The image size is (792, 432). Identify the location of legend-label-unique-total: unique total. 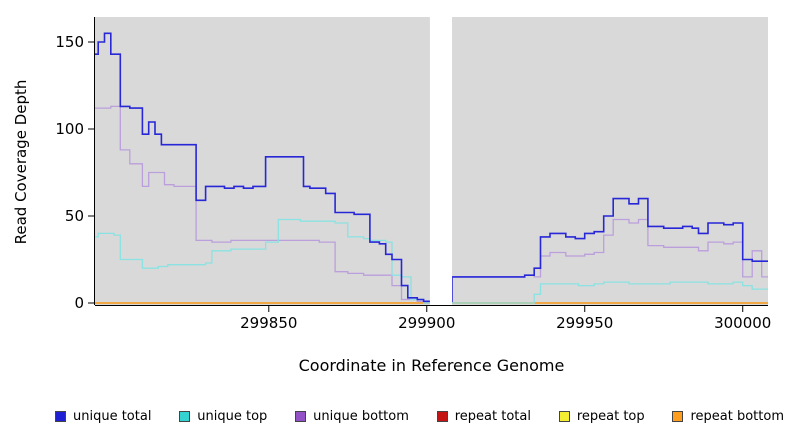
(112, 416).